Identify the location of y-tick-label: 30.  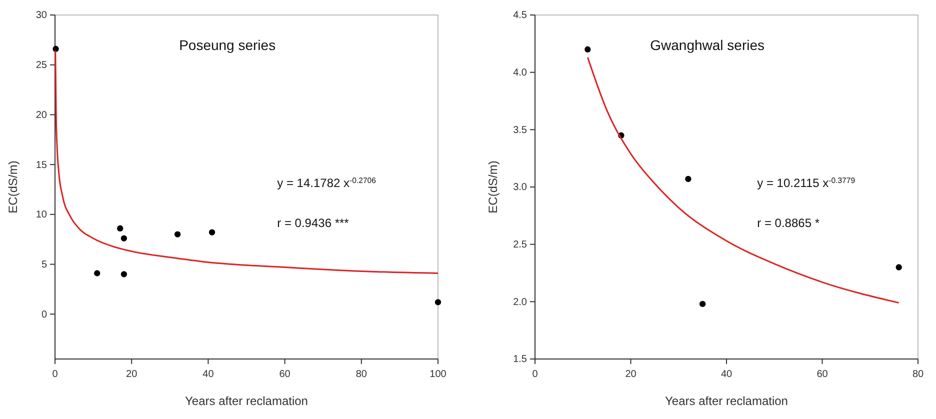
(42, 16).